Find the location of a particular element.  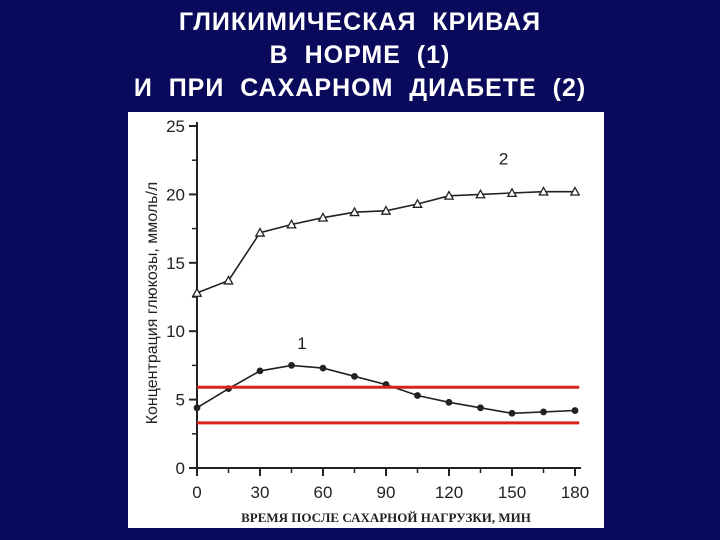

x-tick-label: 60 is located at coordinates (323, 492).